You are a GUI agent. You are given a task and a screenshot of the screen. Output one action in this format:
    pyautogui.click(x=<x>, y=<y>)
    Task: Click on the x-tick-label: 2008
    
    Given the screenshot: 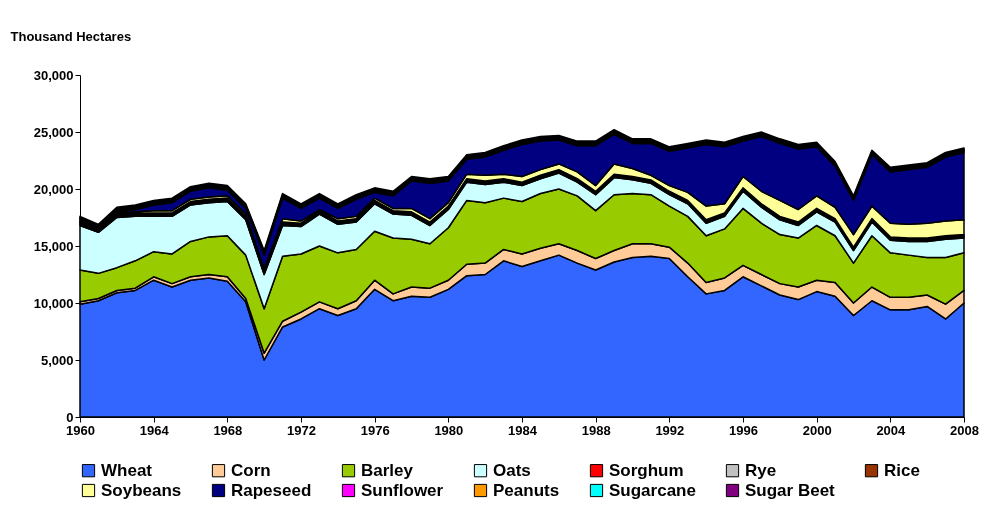 What is the action you would take?
    pyautogui.click(x=964, y=430)
    